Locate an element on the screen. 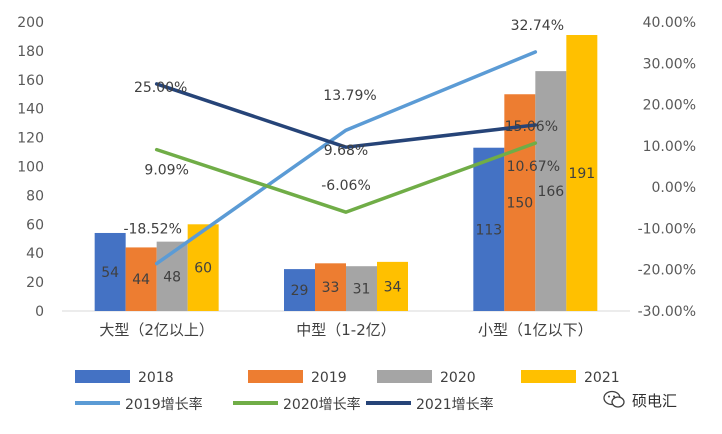 This screenshot has width=722, height=434. bar-value-label: 150 is located at coordinates (519, 204).